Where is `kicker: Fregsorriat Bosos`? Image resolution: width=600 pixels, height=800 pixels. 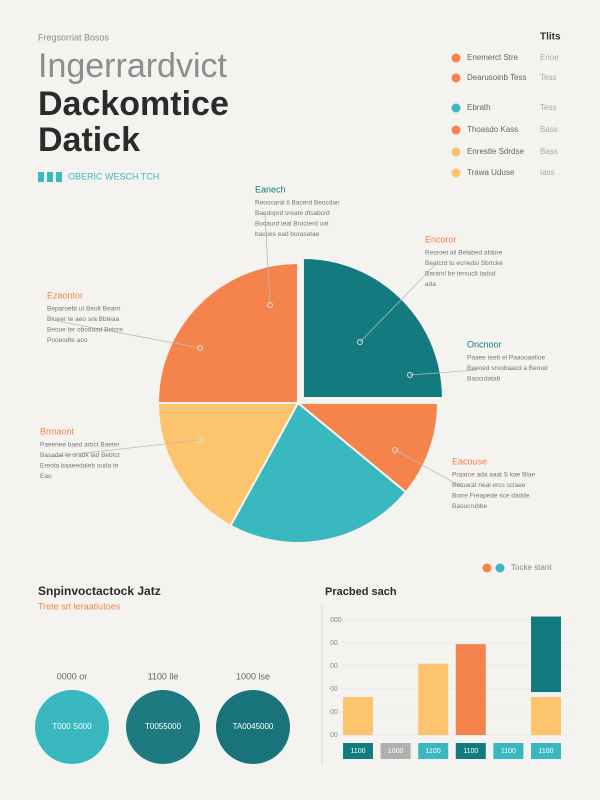 kicker: Fregsorriat Bosos is located at coordinates (74, 37).